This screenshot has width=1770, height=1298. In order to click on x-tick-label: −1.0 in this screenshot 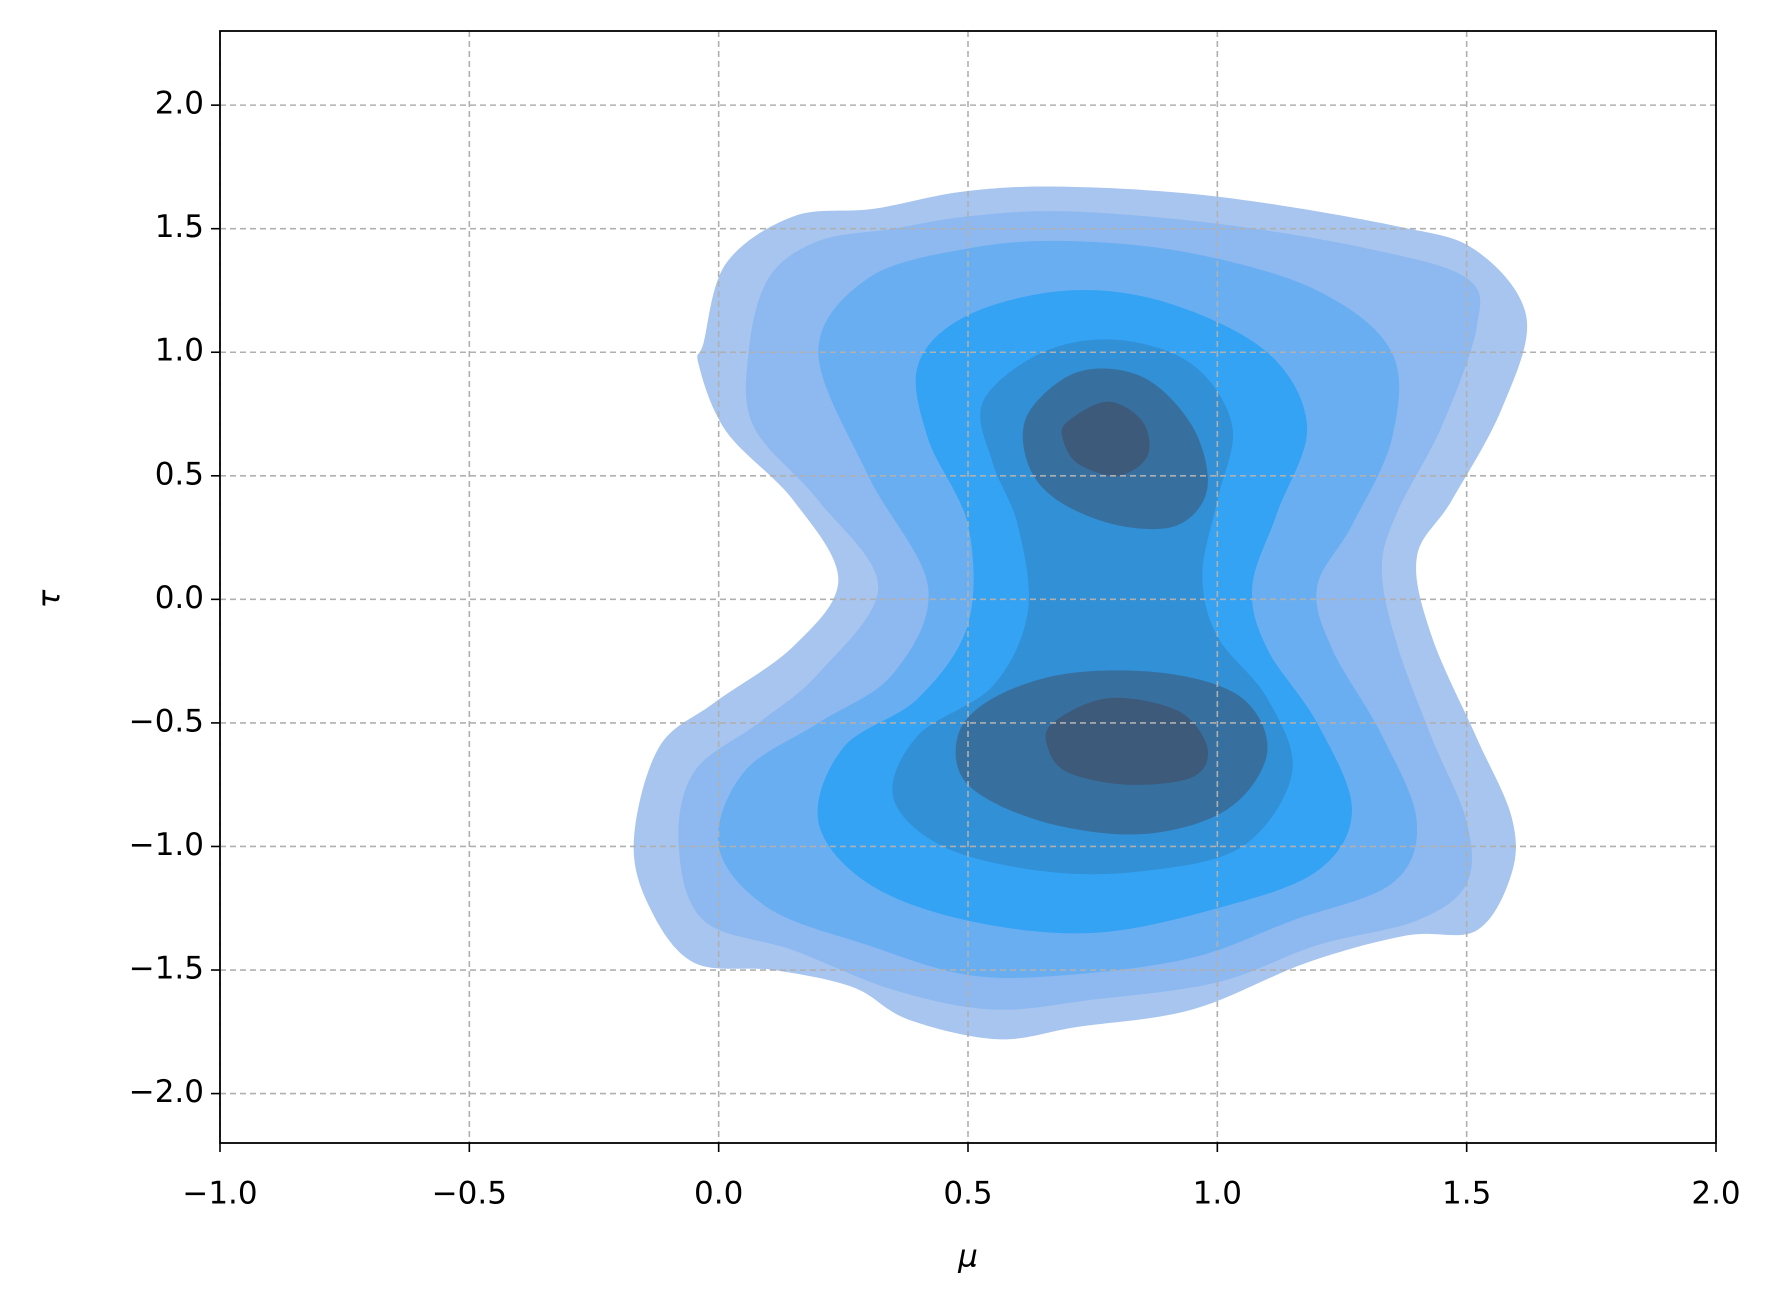, I will do `click(219, 1194)`.